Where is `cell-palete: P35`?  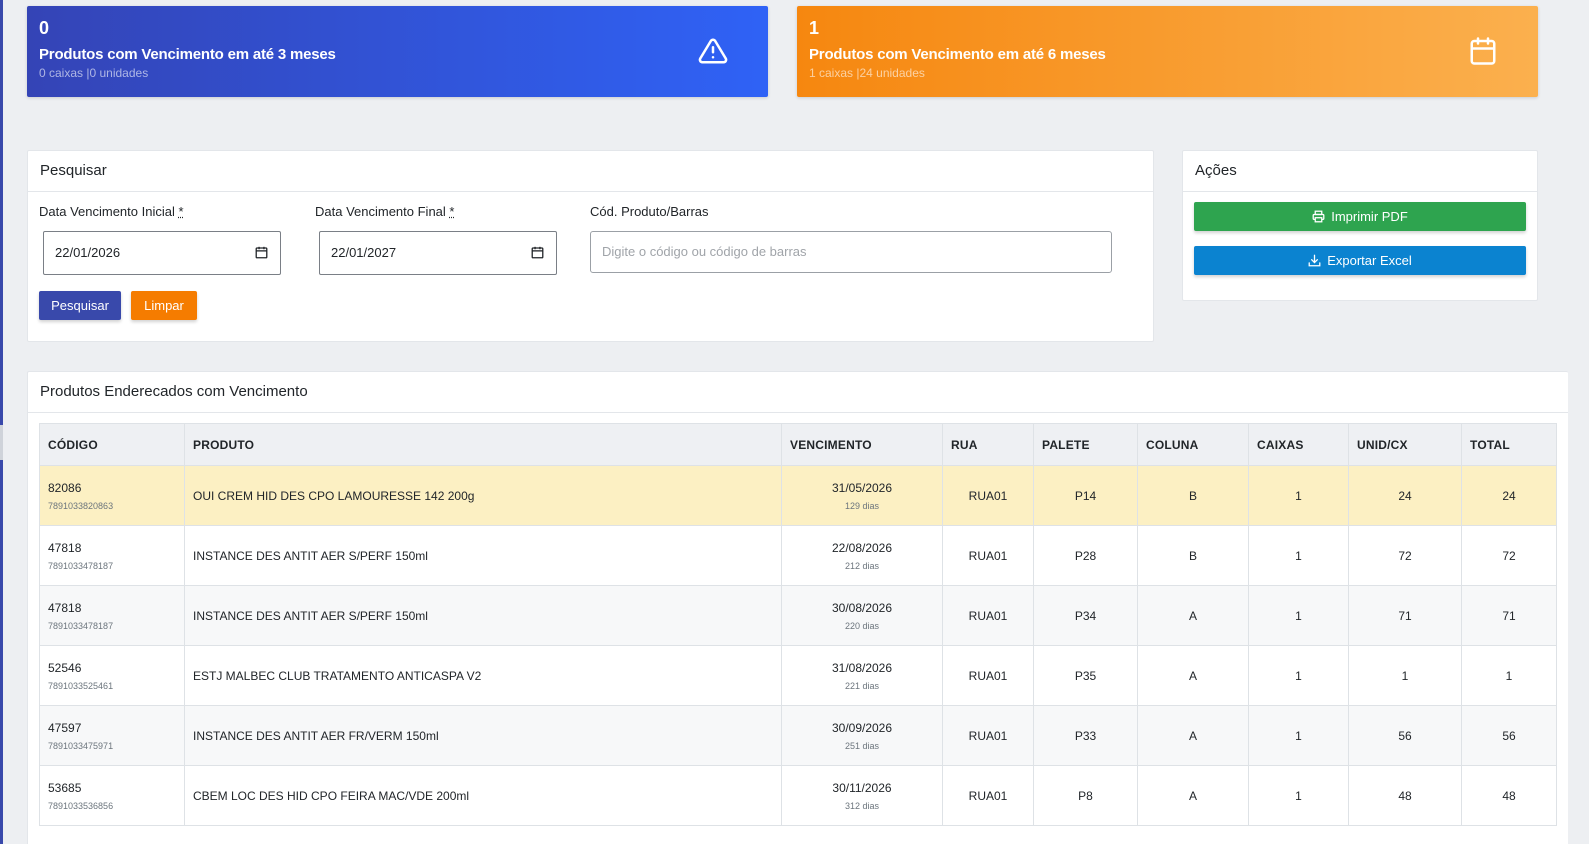
cell-palete: P35 is located at coordinates (1085, 675).